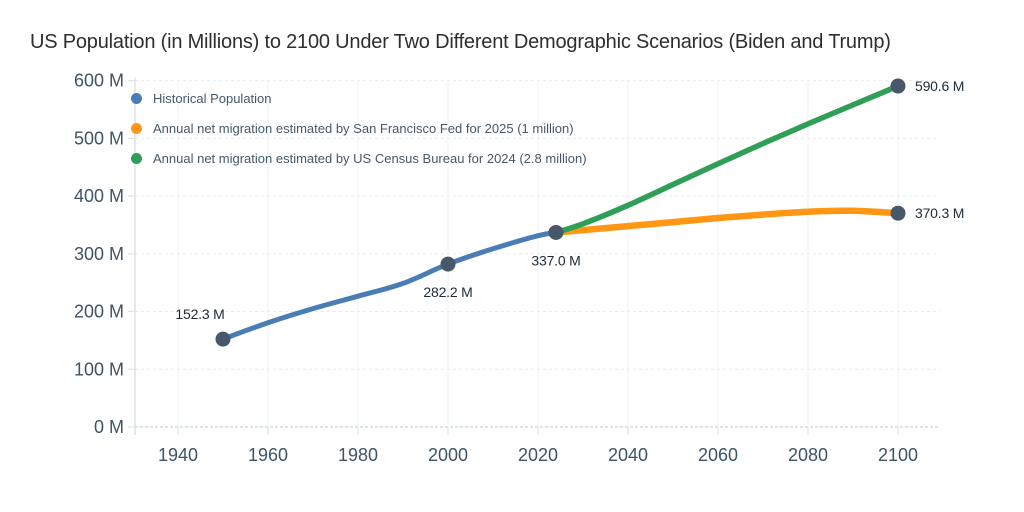  I want to click on legend-label: Historical Population, so click(212, 98).